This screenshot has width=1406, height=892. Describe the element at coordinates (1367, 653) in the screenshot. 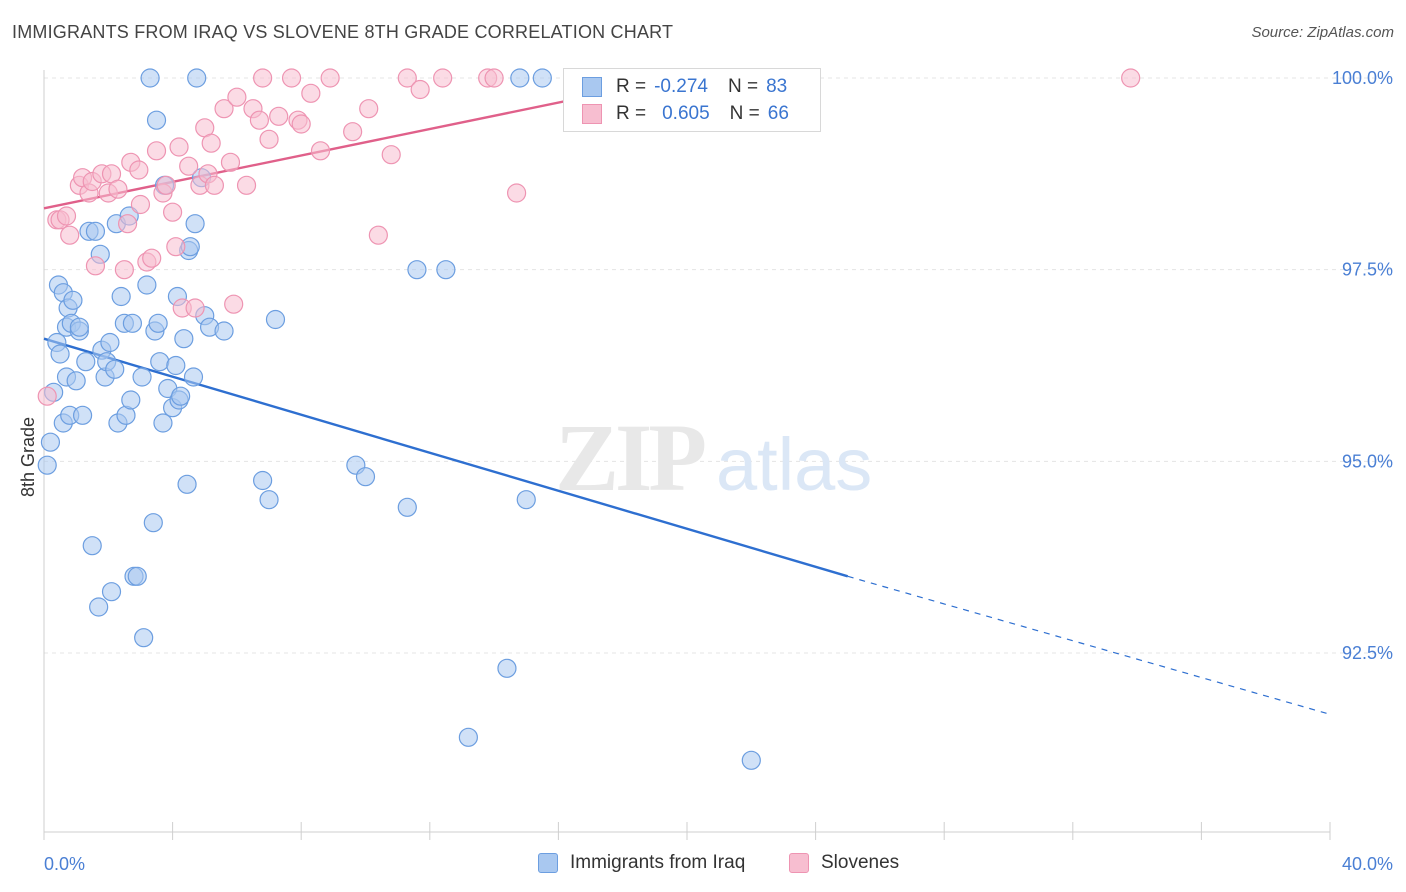

I see `y-tick-label: 92.5%` at that location.